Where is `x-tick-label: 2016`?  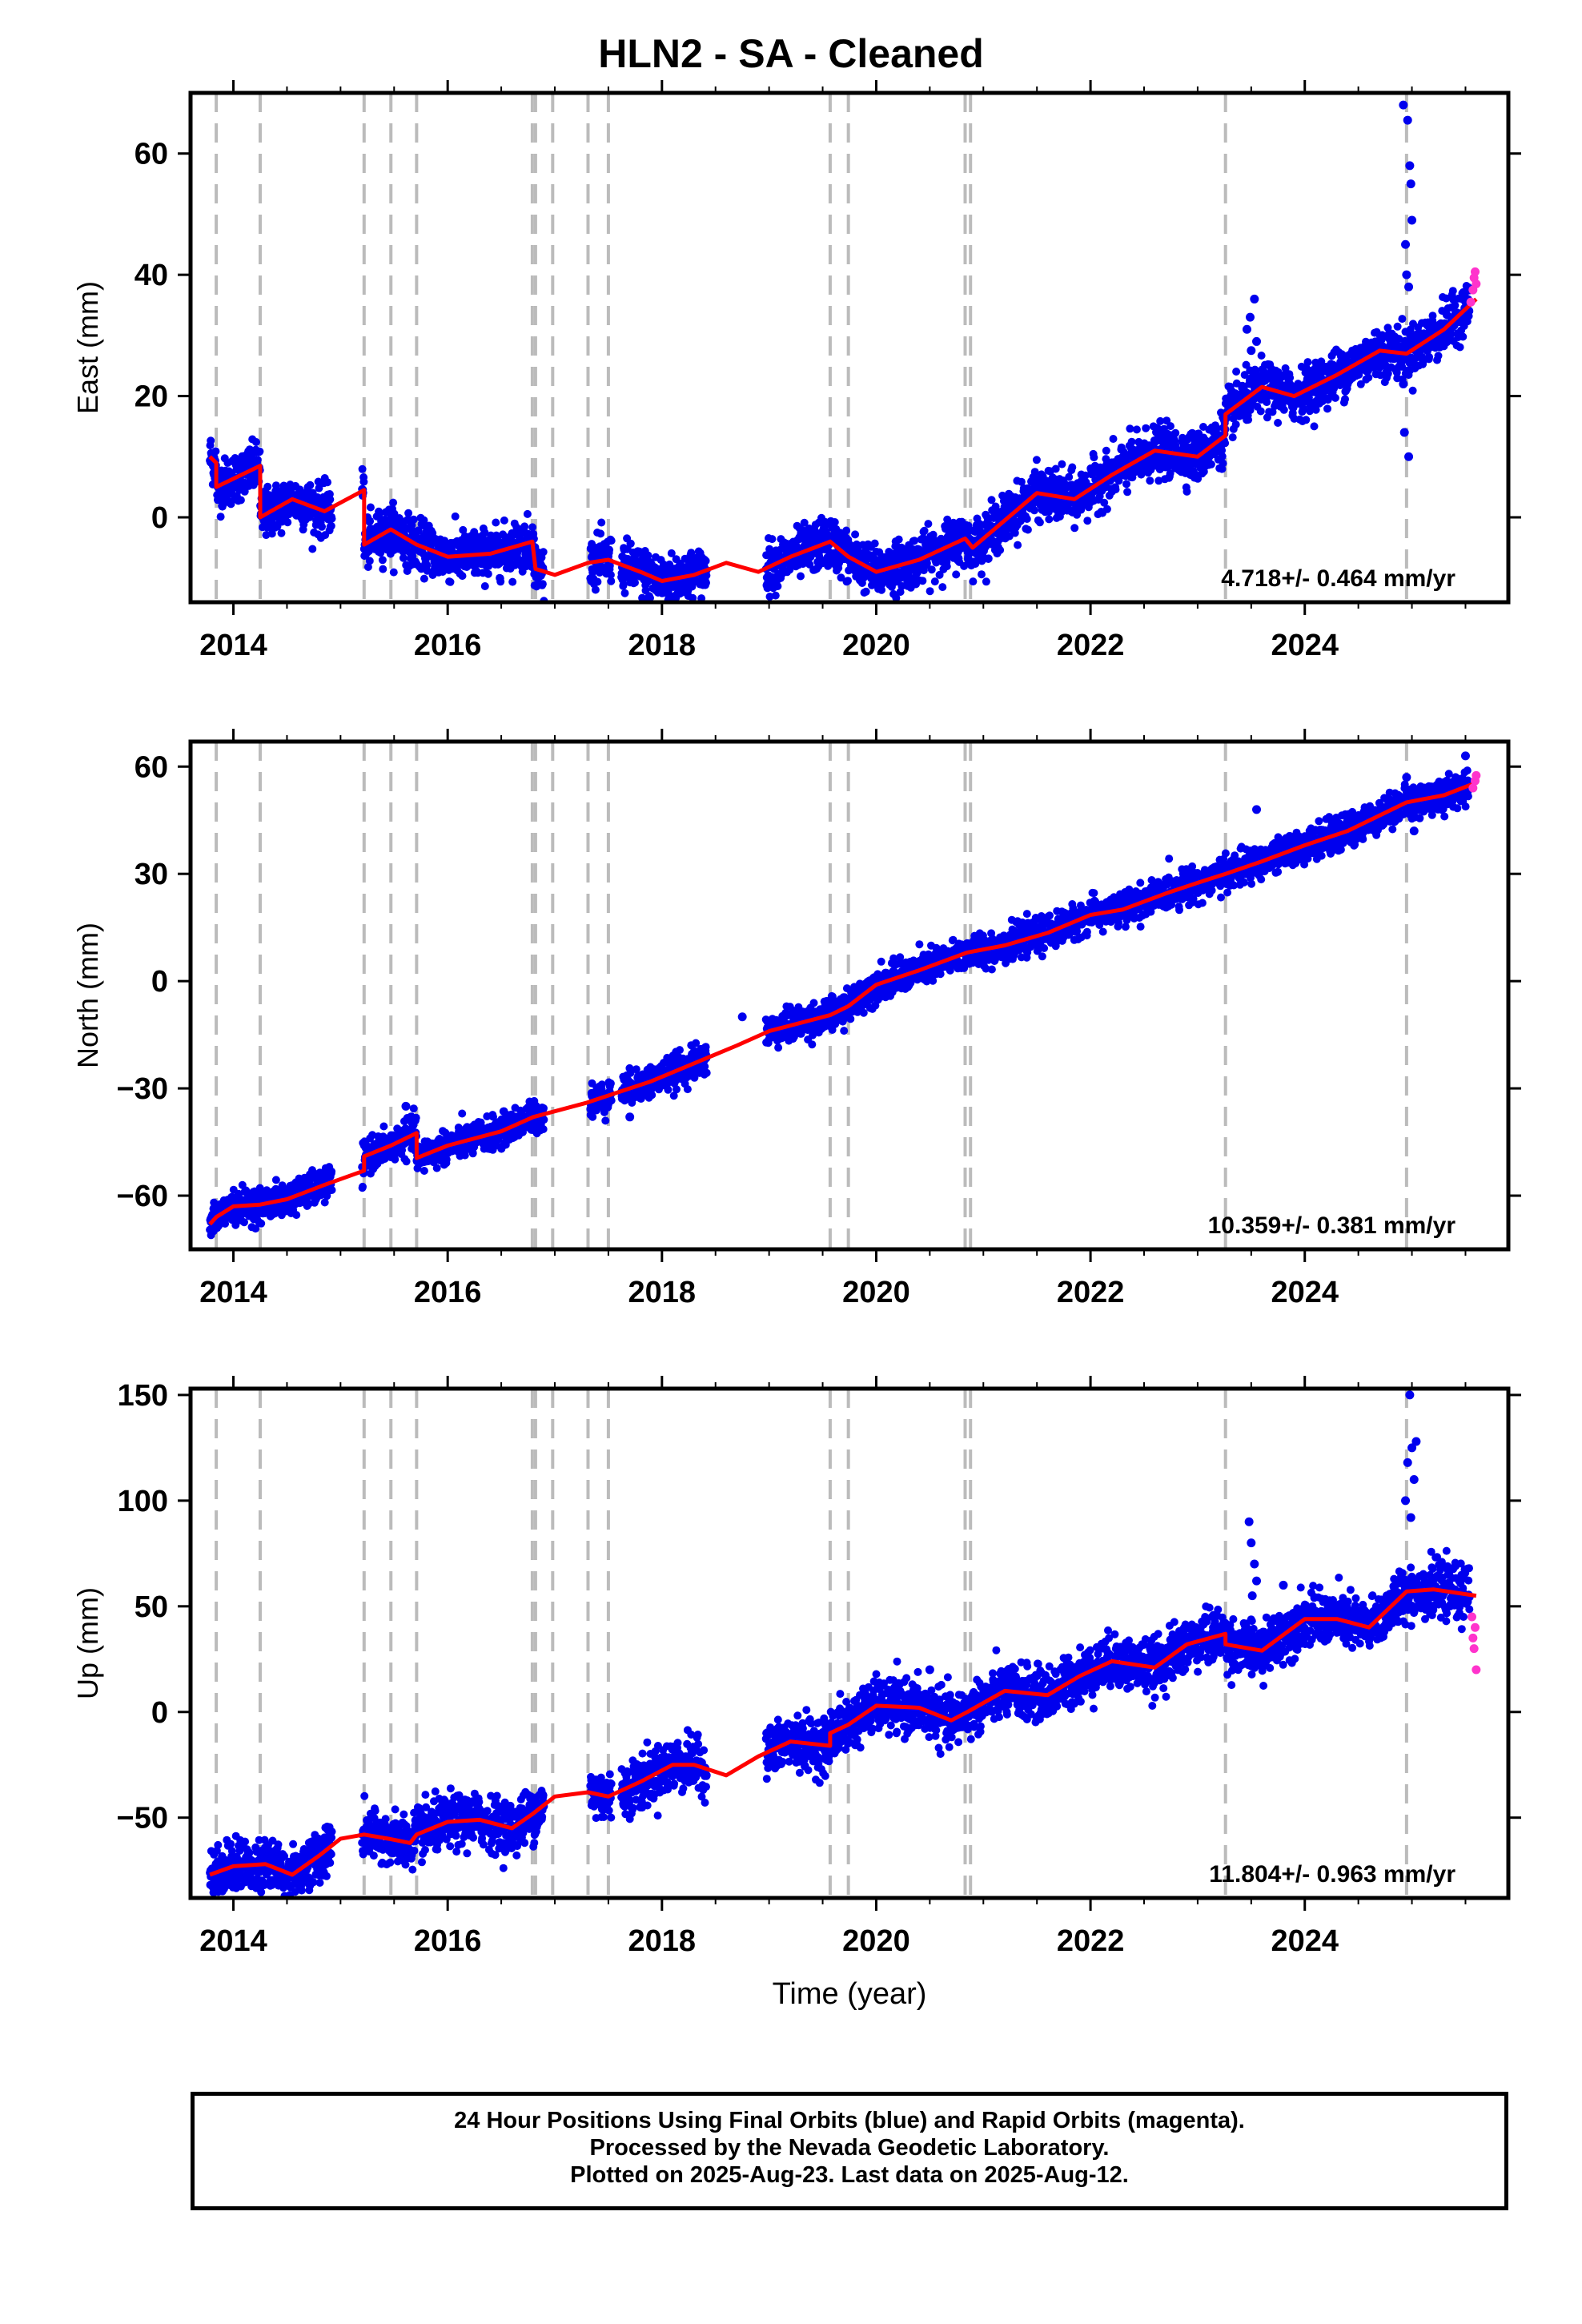 x-tick-label: 2016 is located at coordinates (448, 645).